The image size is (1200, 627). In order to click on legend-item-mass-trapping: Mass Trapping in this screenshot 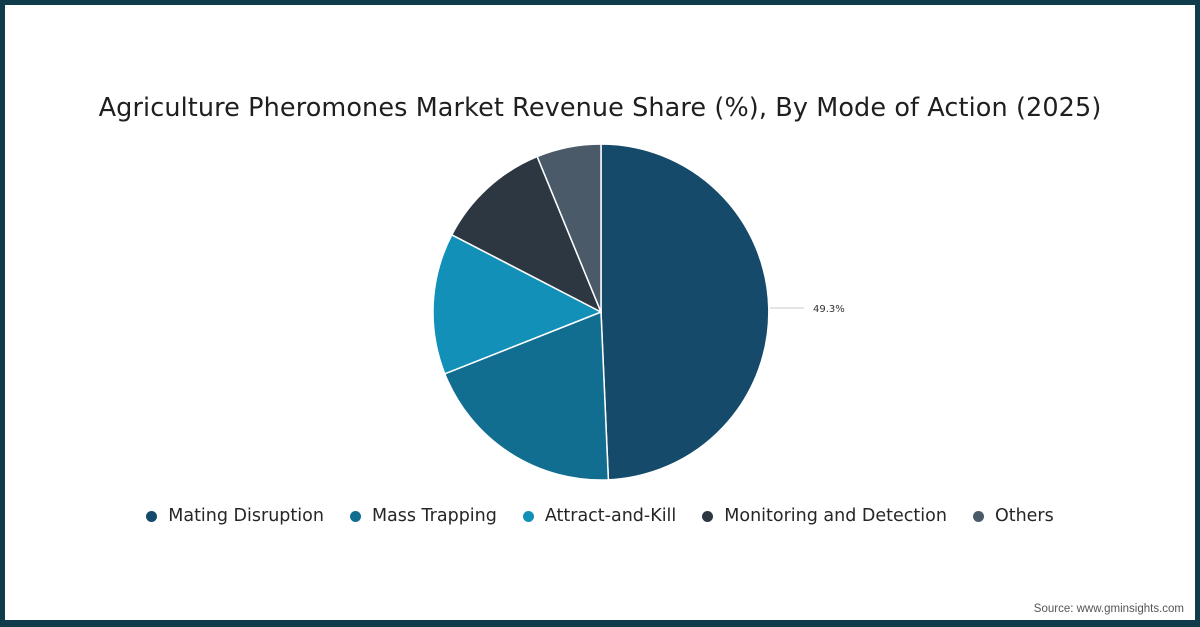, I will do `click(423, 516)`.